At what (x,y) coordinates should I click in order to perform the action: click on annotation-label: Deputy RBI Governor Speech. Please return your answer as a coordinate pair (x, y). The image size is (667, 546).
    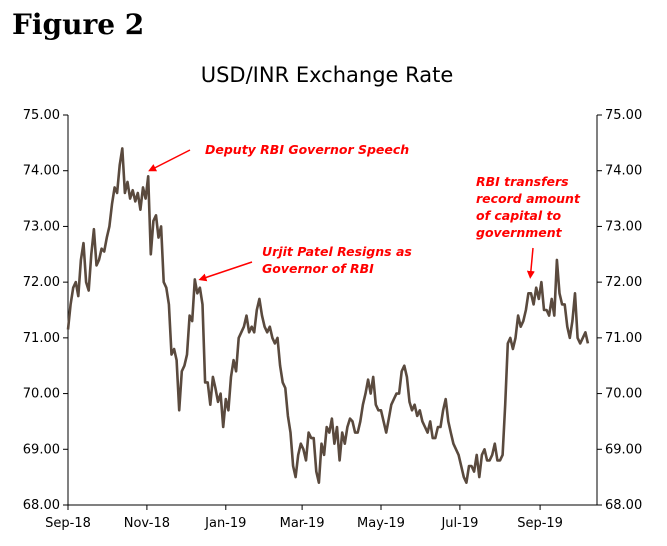
    Looking at the image, I should click on (307, 149).